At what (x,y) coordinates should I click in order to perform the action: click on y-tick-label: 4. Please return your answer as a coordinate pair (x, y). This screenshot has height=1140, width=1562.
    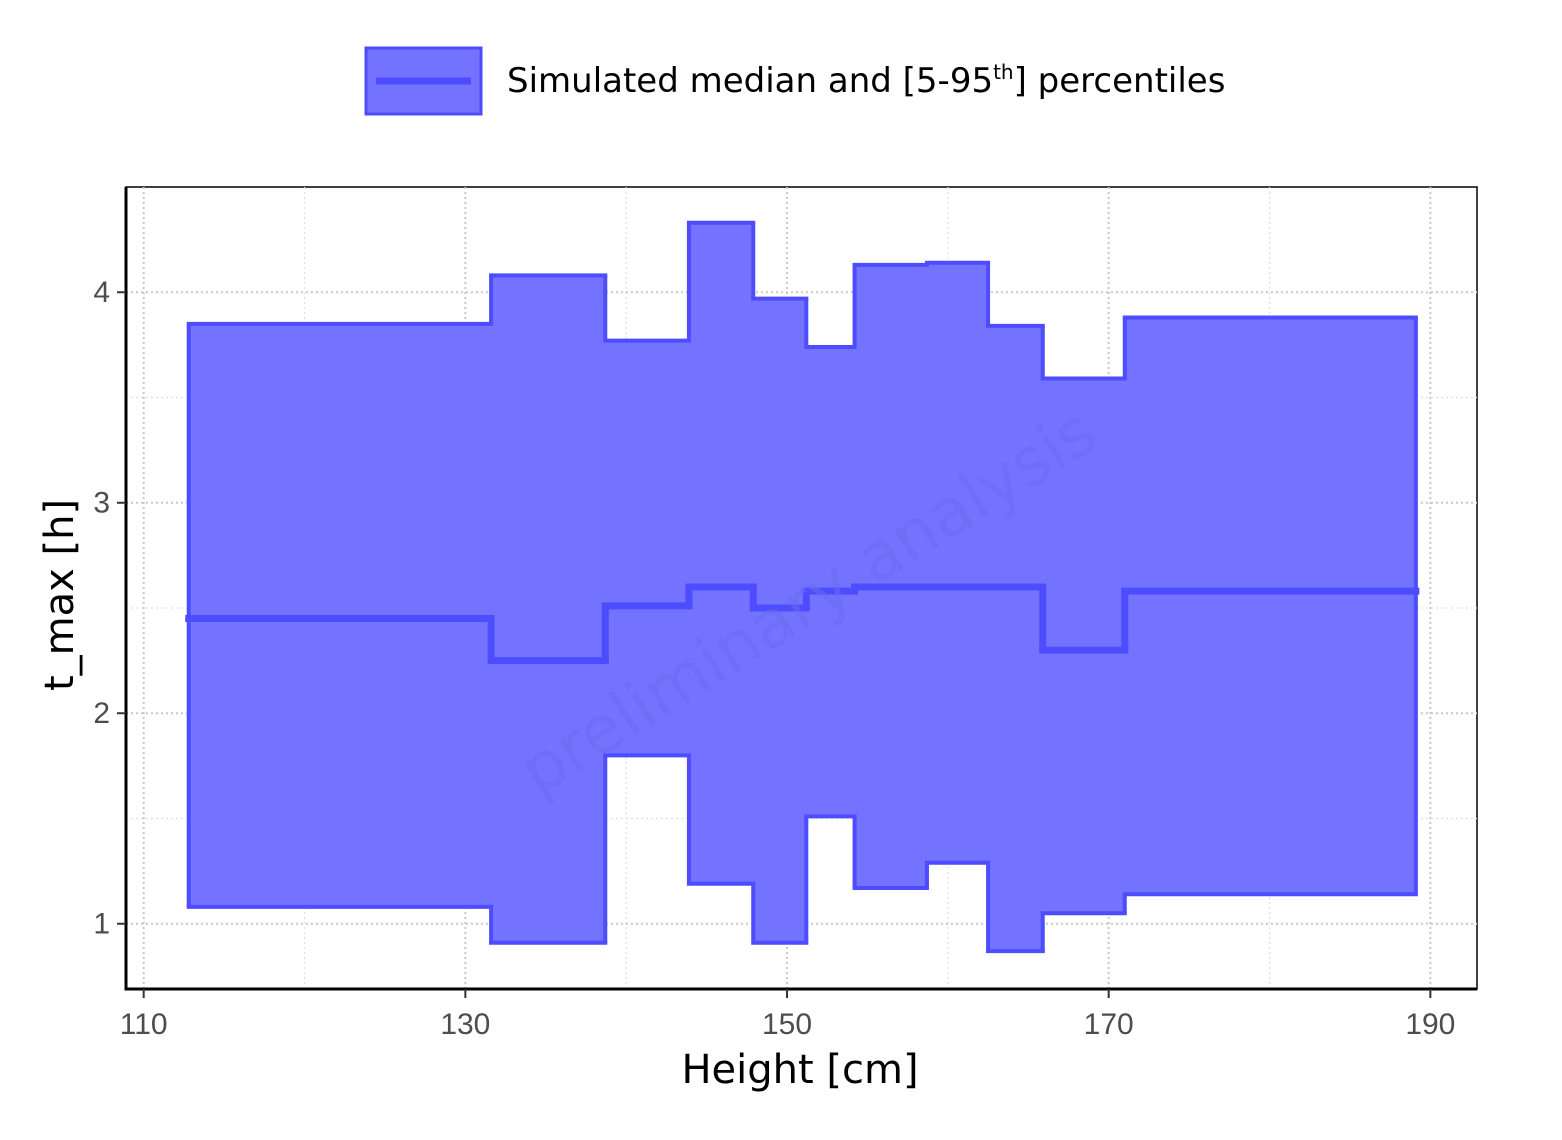
    Looking at the image, I should click on (101, 292).